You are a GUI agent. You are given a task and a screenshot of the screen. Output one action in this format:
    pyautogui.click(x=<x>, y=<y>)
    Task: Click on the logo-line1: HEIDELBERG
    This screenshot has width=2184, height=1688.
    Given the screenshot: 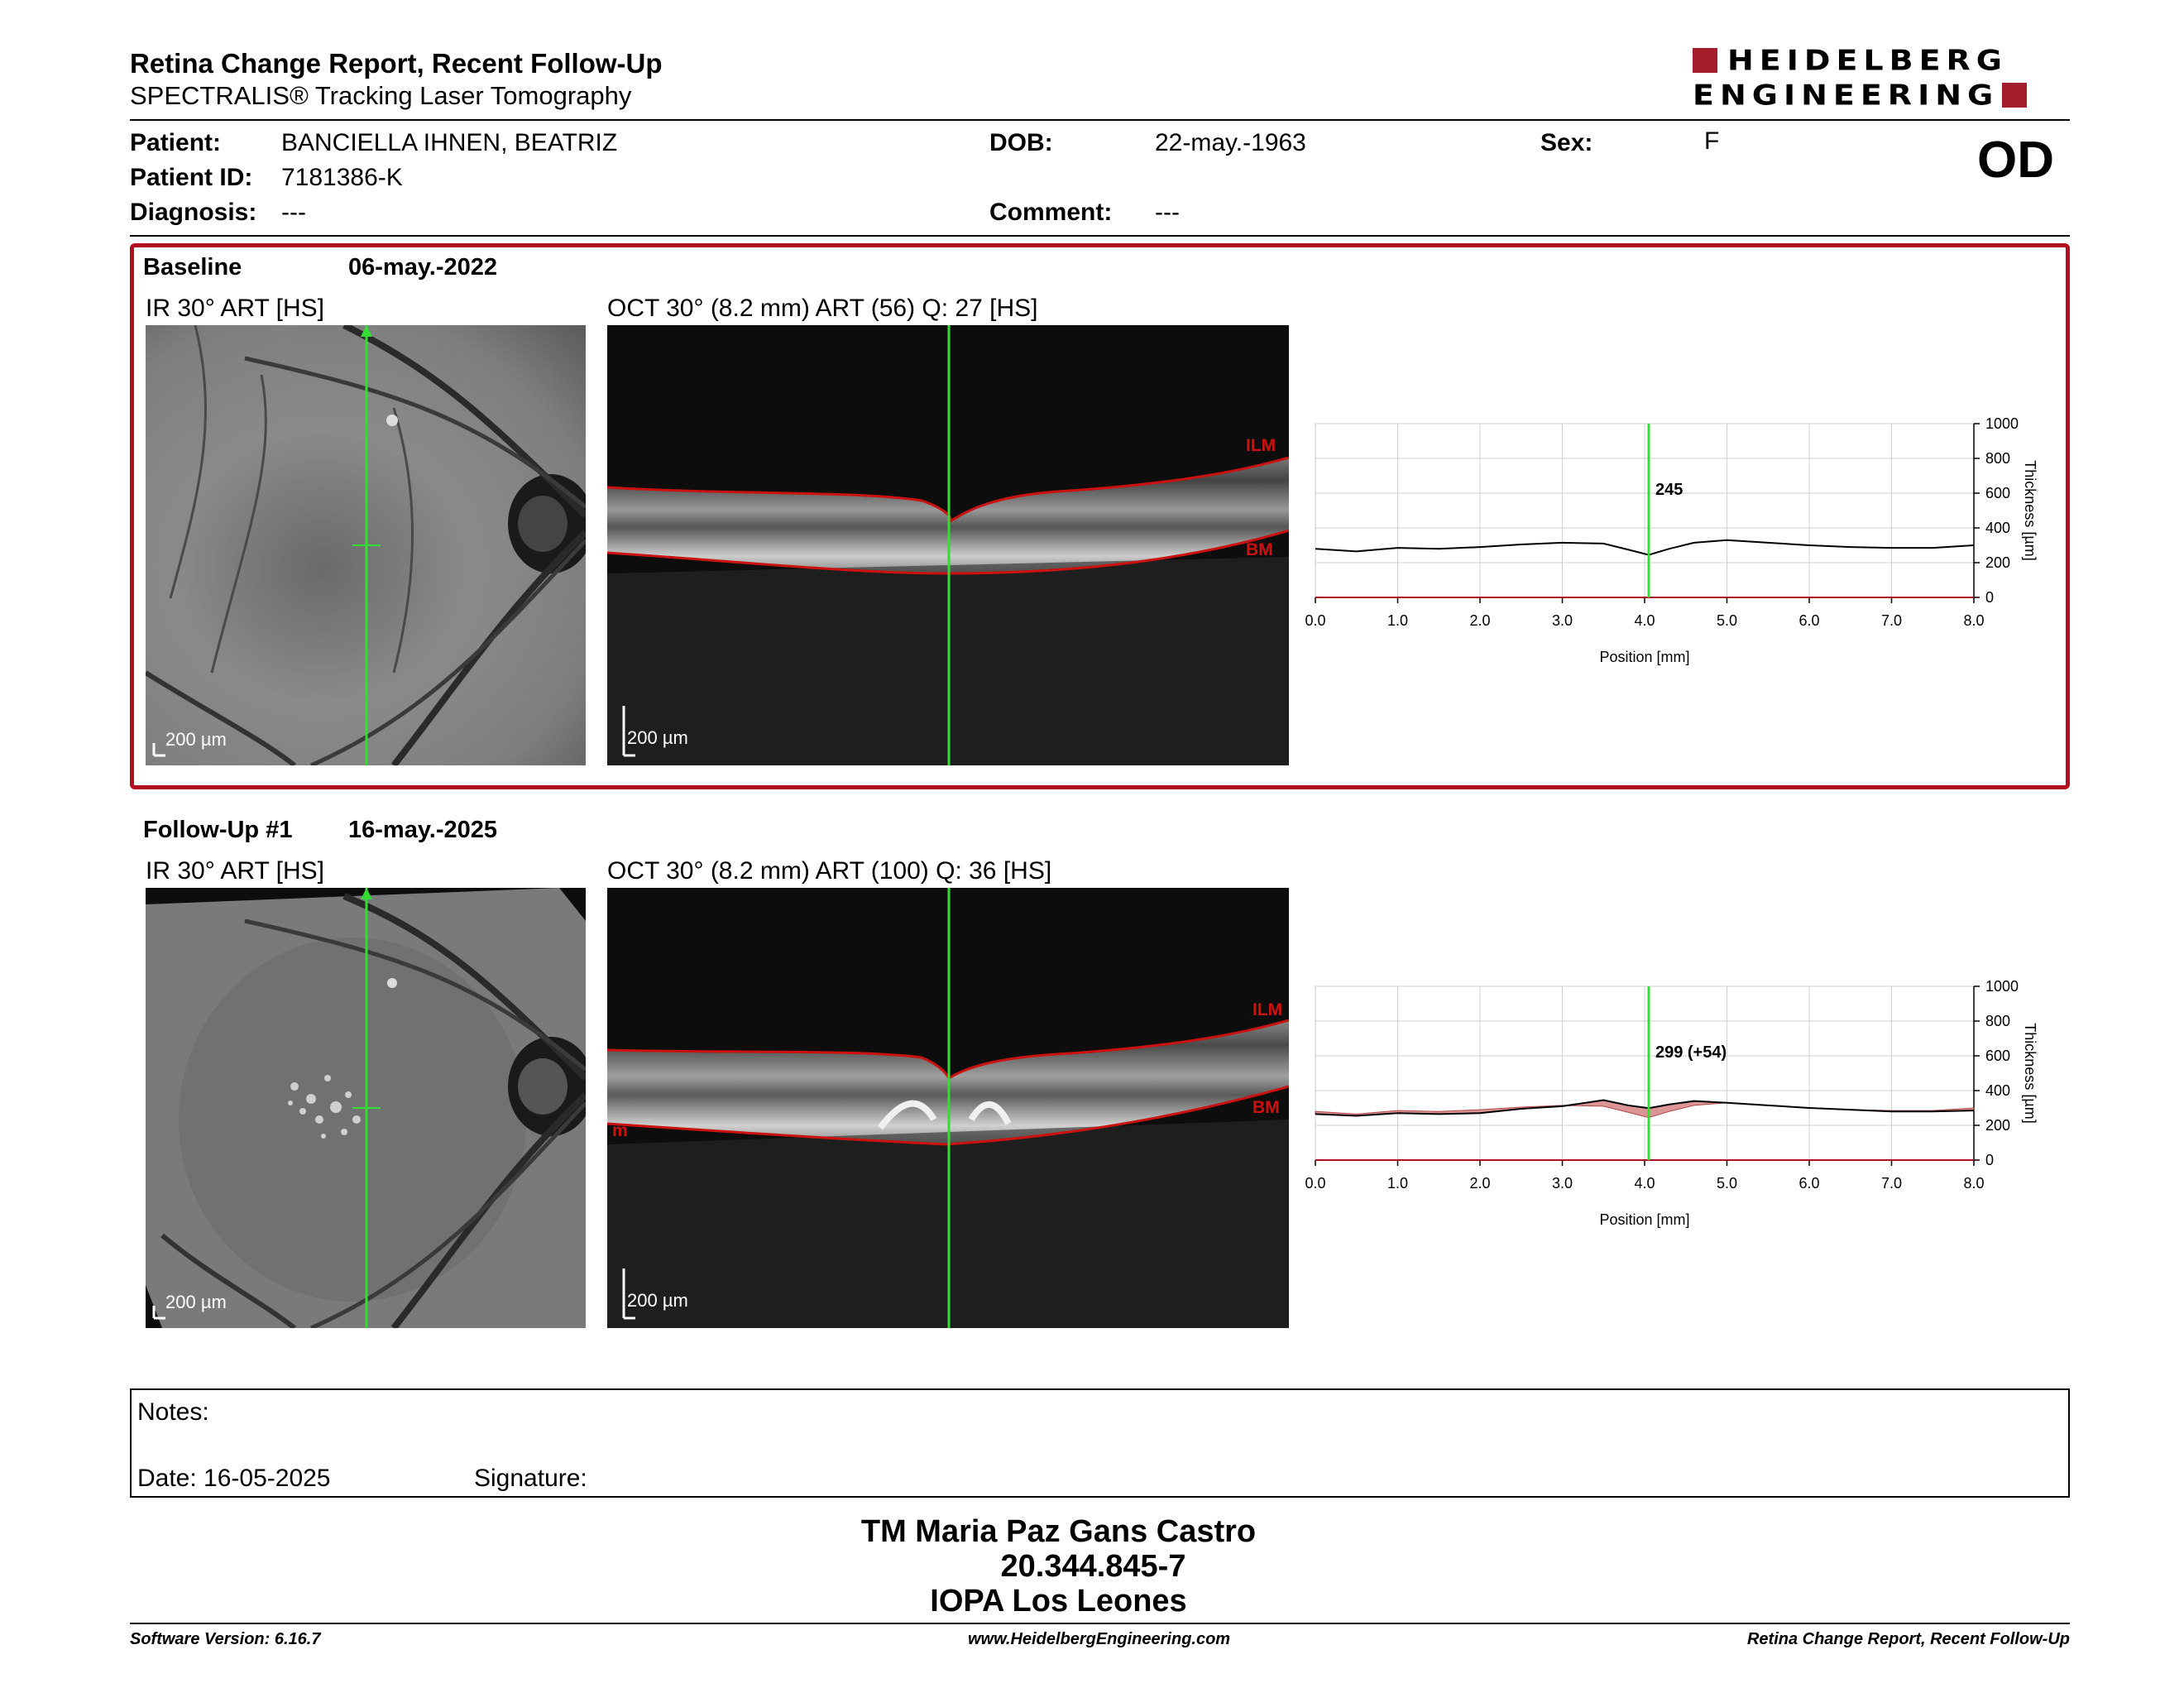 What is the action you would take?
    pyautogui.click(x=1867, y=60)
    